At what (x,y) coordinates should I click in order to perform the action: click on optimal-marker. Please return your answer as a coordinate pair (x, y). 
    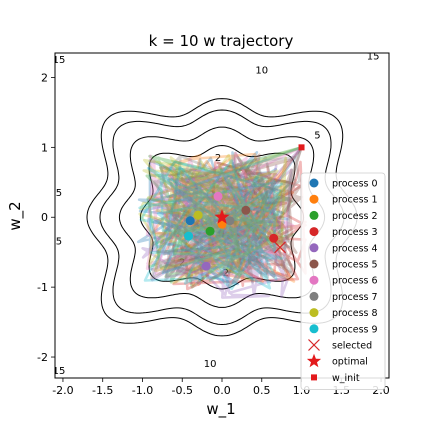
    Looking at the image, I should click on (222, 216).